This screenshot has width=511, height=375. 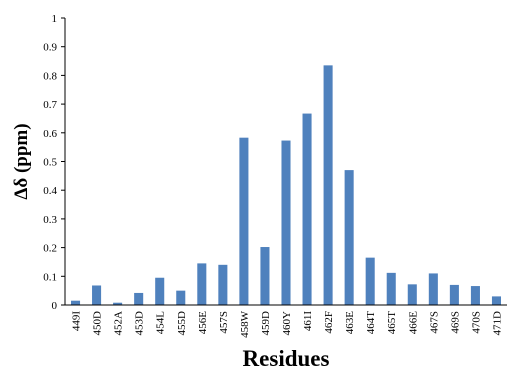 I want to click on y-tick-label: 0.1, so click(x=50, y=277).